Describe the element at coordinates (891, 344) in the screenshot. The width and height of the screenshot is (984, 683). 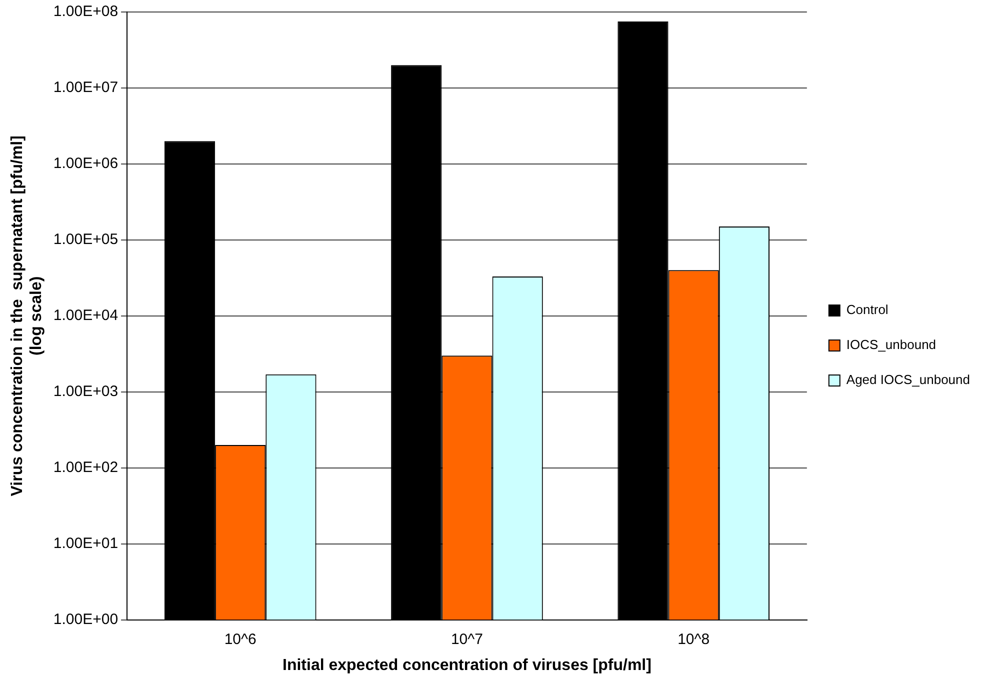
I see `legend-label: IOCS_unbound` at that location.